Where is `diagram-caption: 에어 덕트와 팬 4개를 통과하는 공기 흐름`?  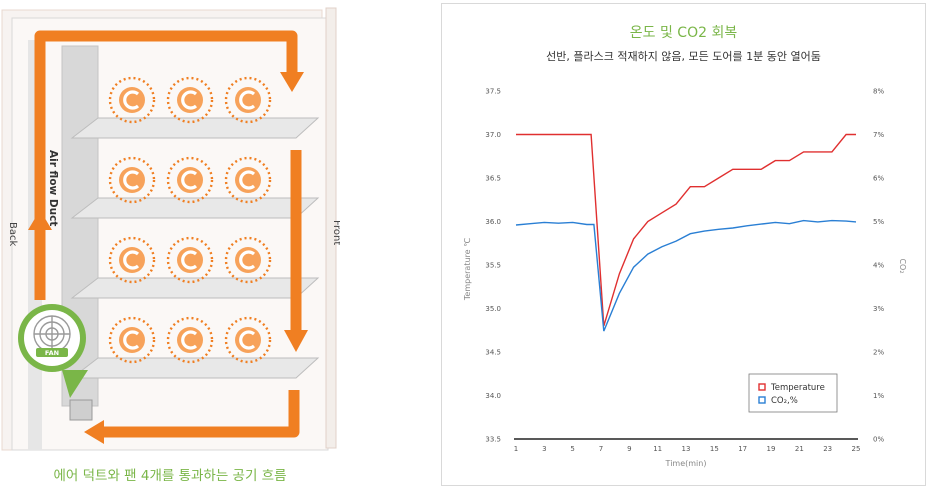 diagram-caption: 에어 덕트와 팬 4개를 통과하는 공기 흐름 is located at coordinates (170, 476).